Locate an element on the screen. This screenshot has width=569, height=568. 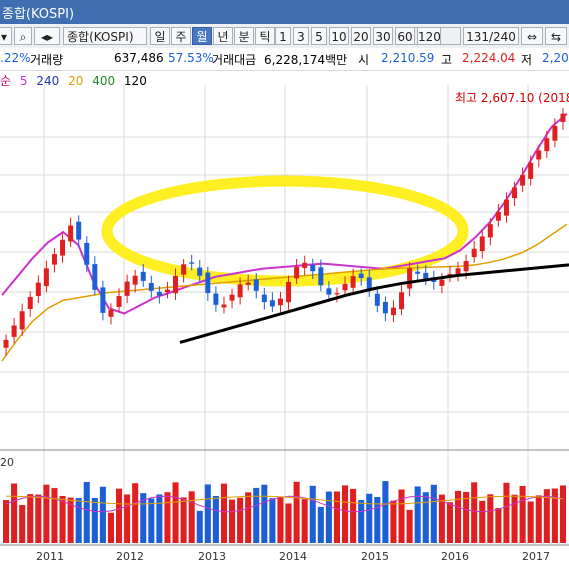
turnover-value: 6,228,174백만 is located at coordinates (306, 60).